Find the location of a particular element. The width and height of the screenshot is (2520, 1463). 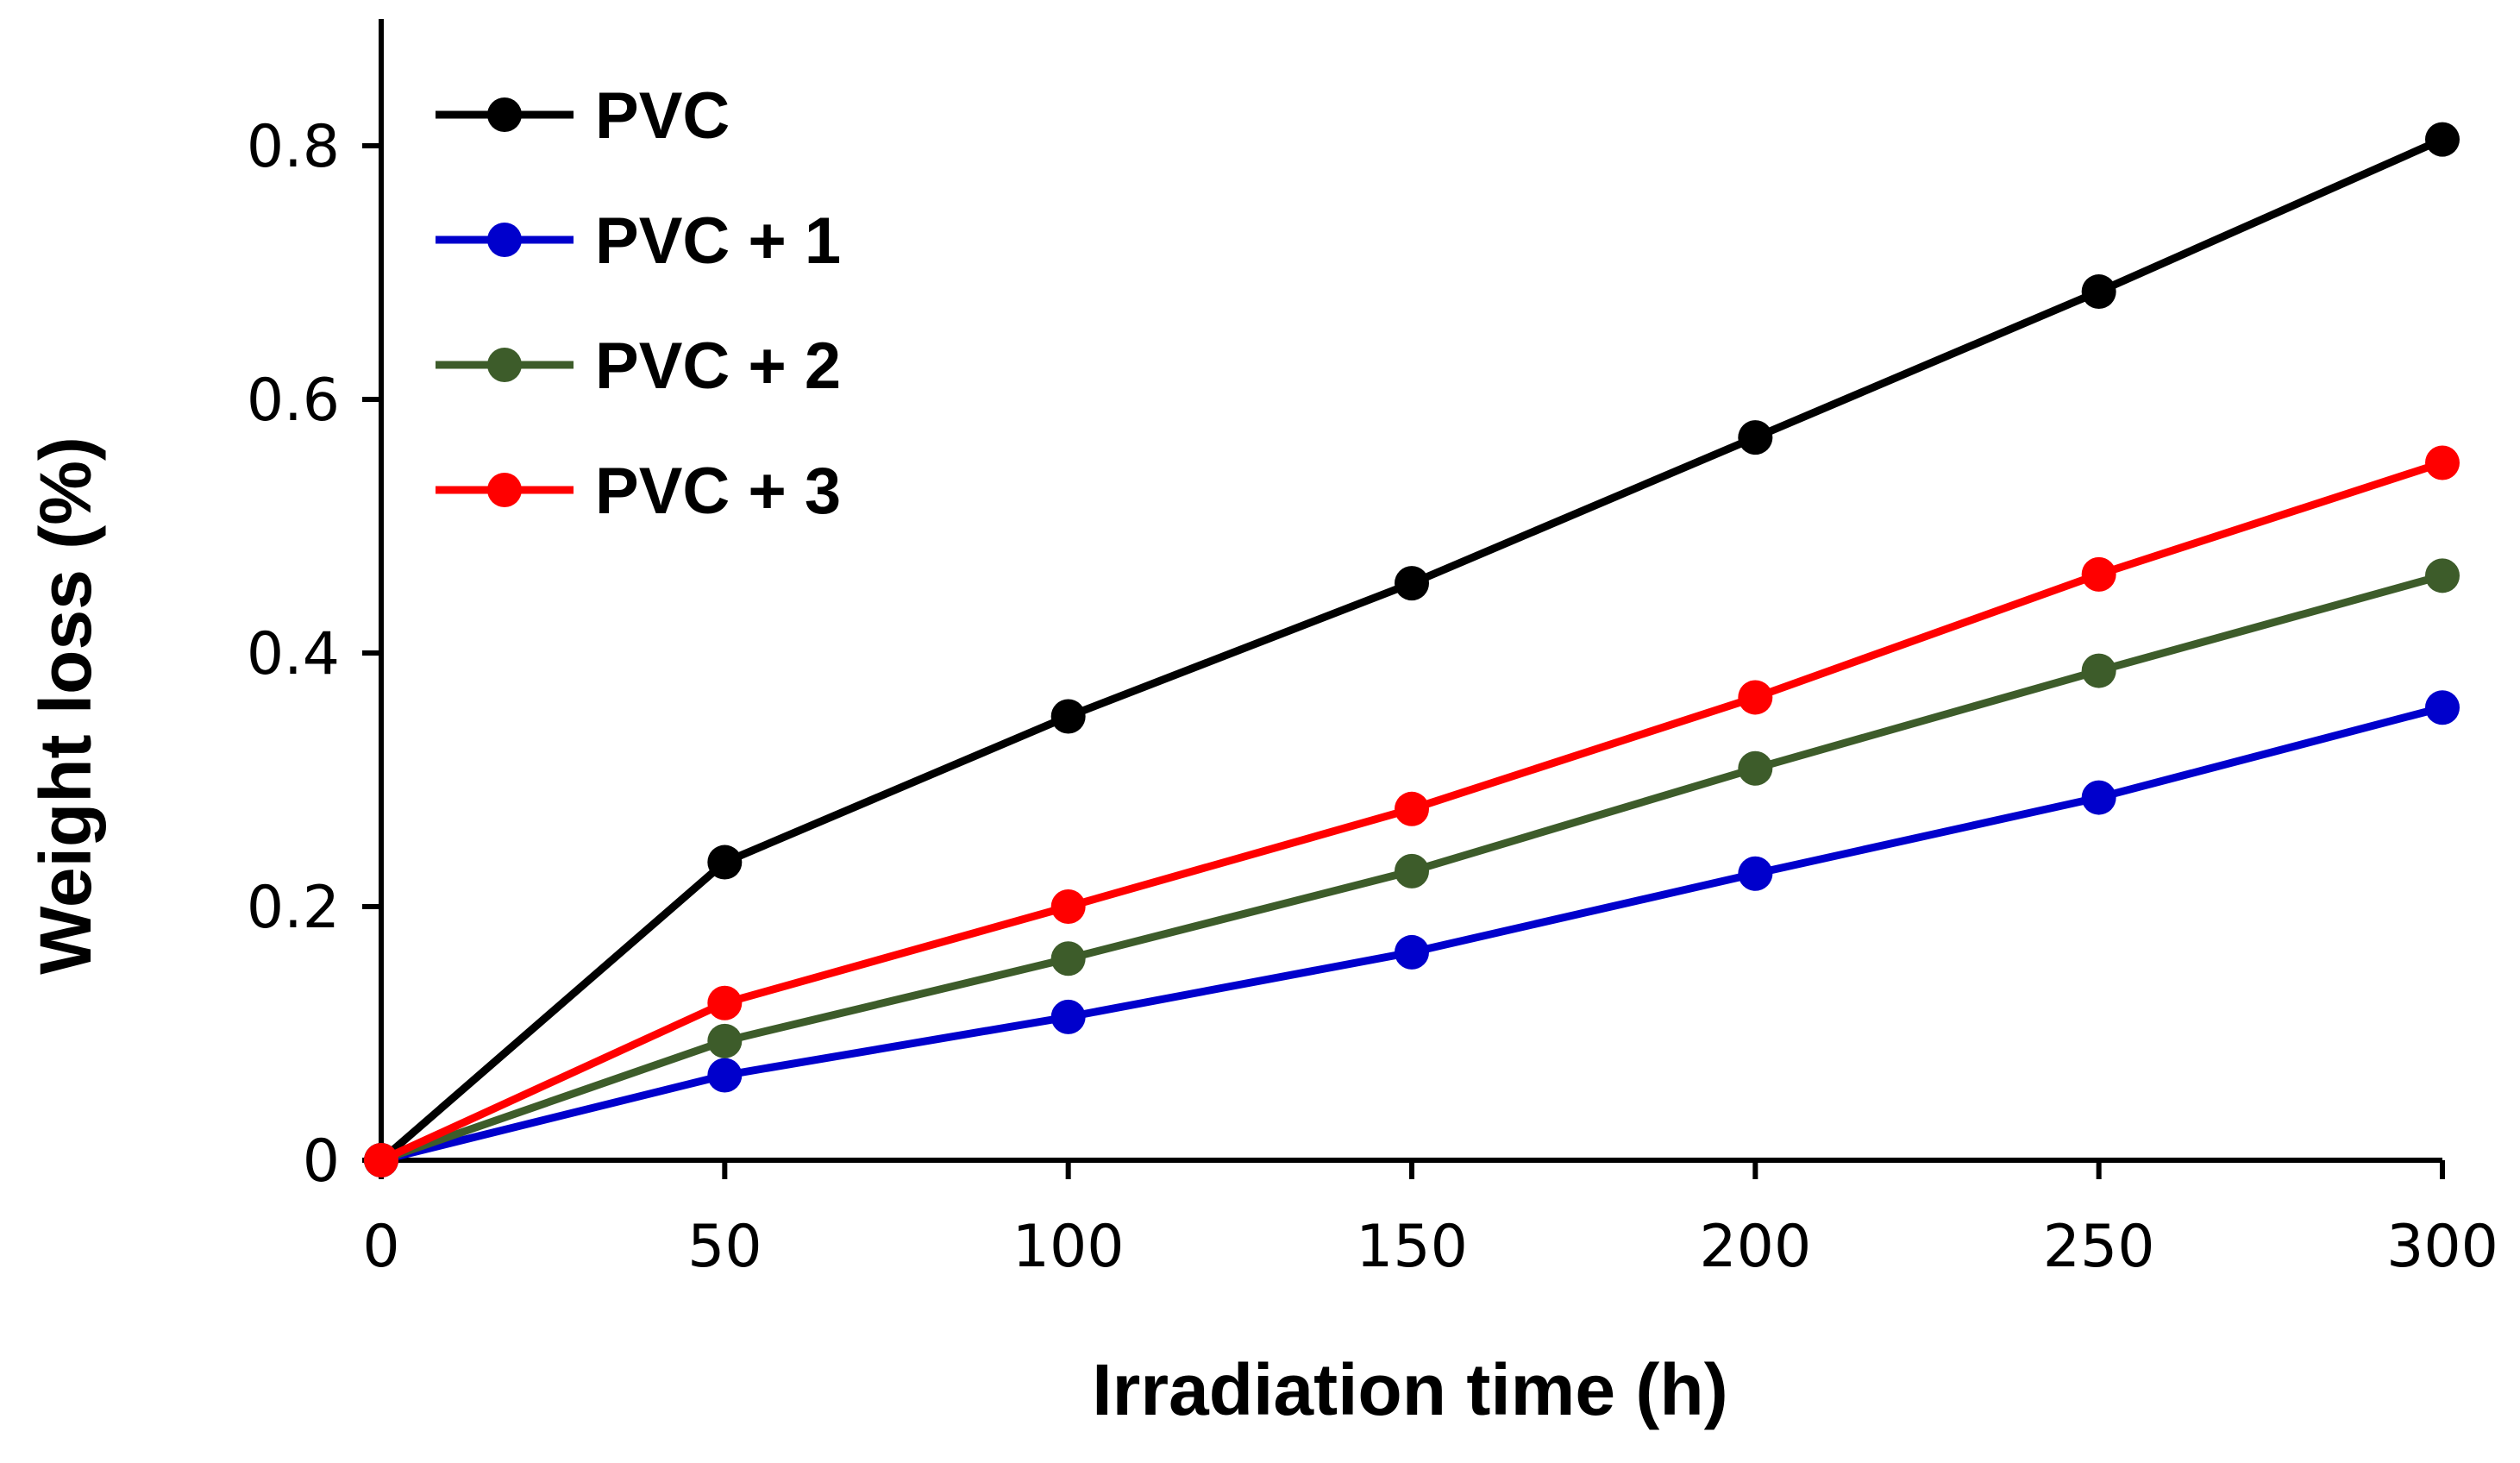

y-tick-label: 0.2 is located at coordinates (293, 908).